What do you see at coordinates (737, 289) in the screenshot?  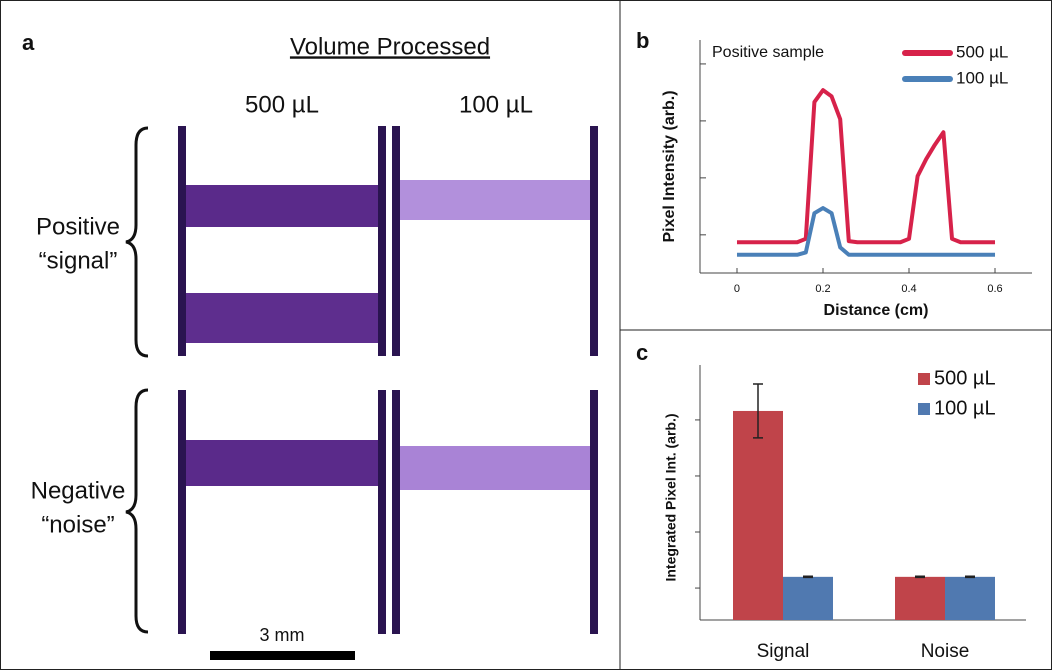 I see `x-tick-label: 0` at bounding box center [737, 289].